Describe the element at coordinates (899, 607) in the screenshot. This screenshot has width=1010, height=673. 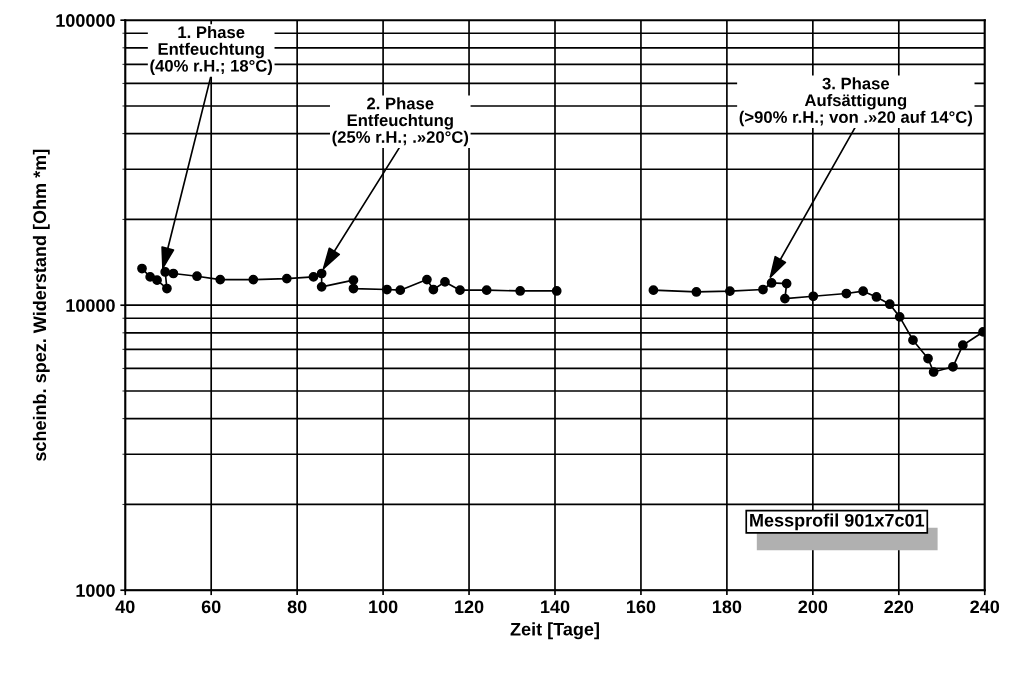
I see `x-tick-label: 220` at that location.